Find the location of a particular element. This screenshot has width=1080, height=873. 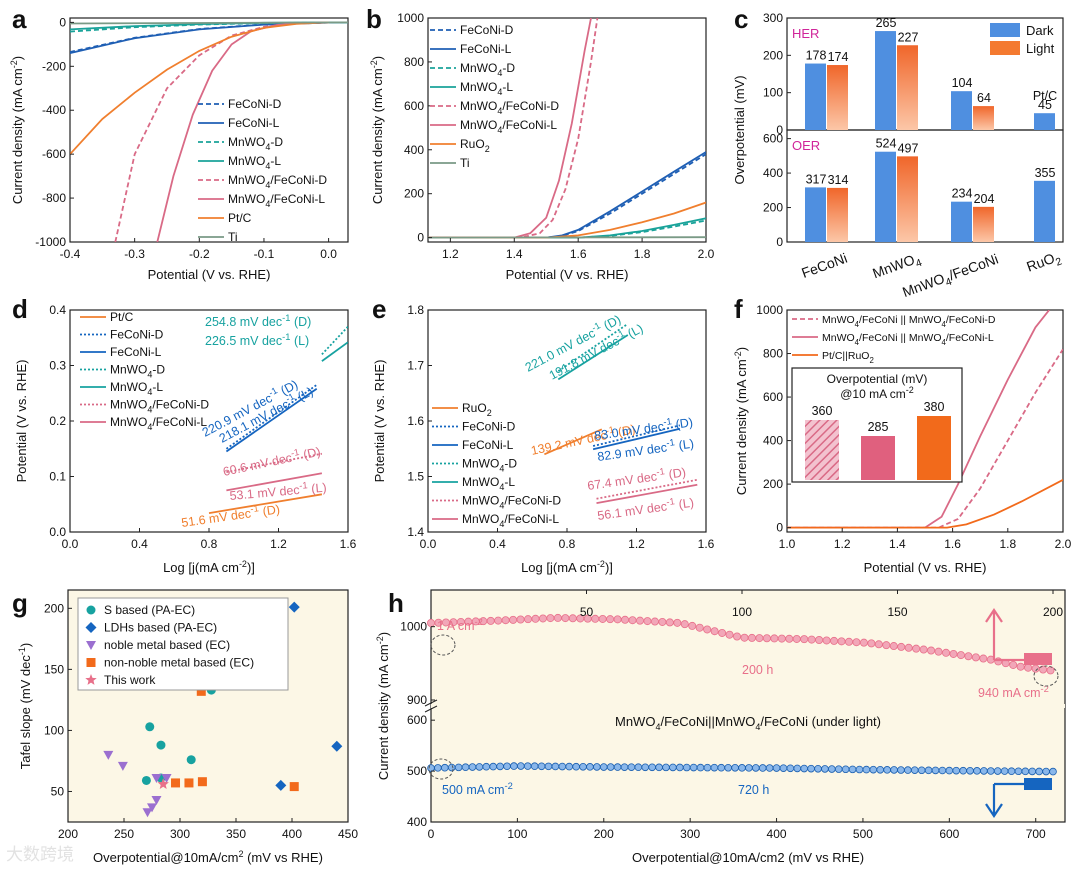

b-line-ruo2 is located at coordinates (567, 220).